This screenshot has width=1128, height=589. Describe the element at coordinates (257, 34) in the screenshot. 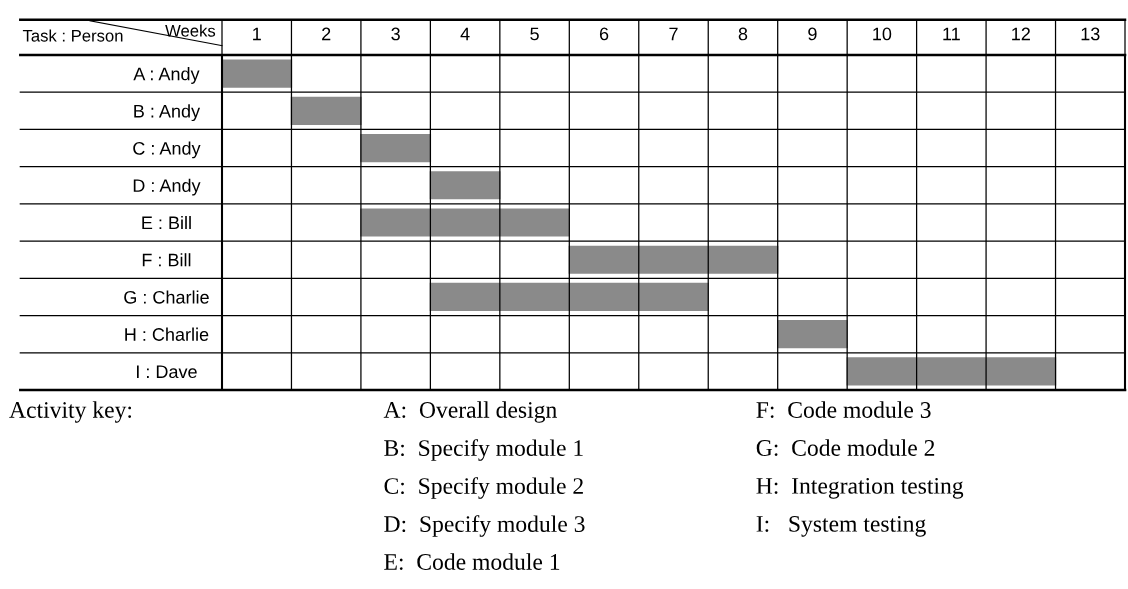

I see `x-tick-label: 1` at that location.